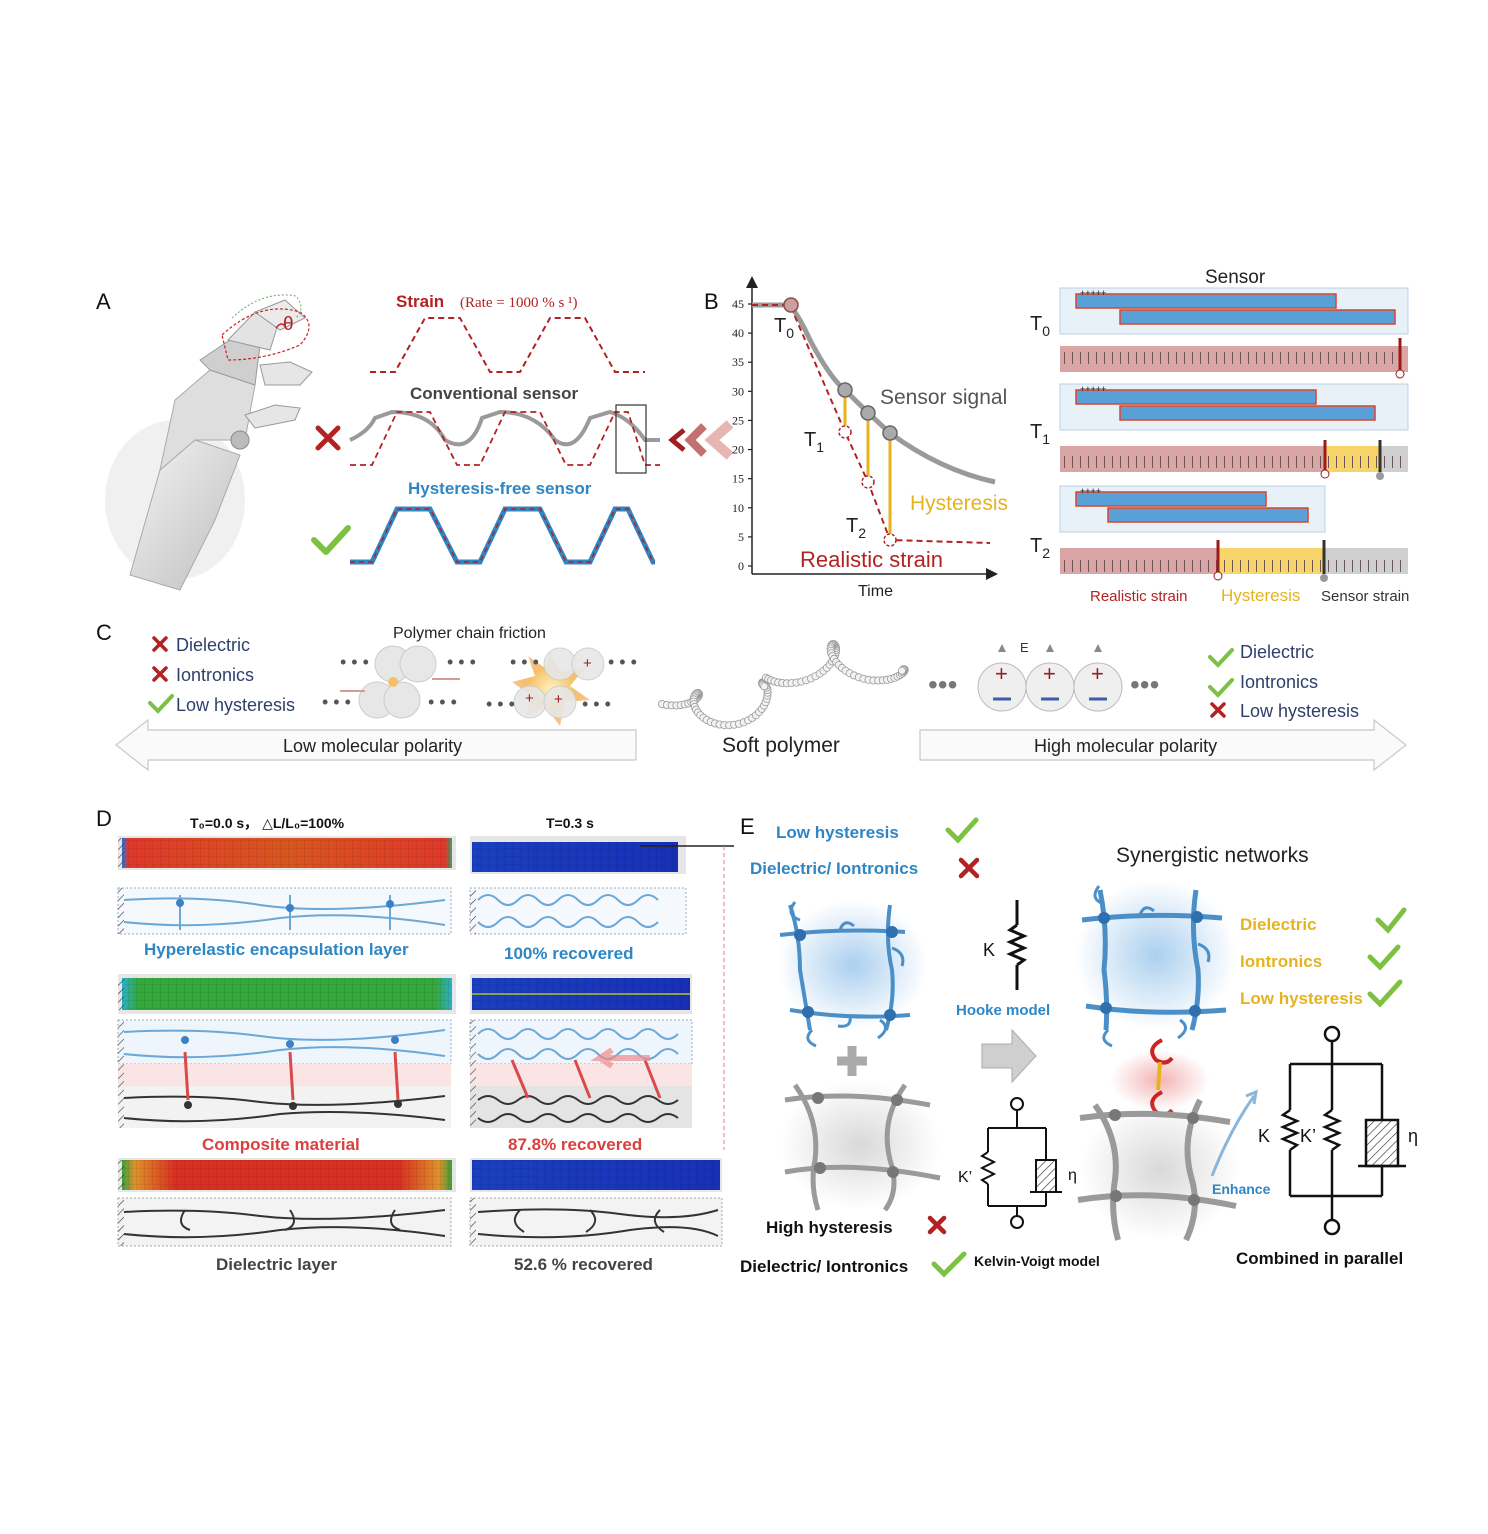 This screenshot has width=1488, height=1534. What do you see at coordinates (837, 832) in the screenshot?
I see `e-low-hysteresis: Low hysteresis` at bounding box center [837, 832].